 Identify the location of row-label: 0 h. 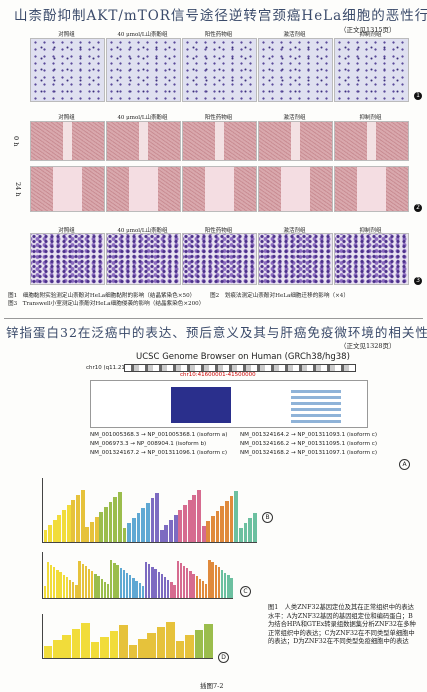
(16, 141).